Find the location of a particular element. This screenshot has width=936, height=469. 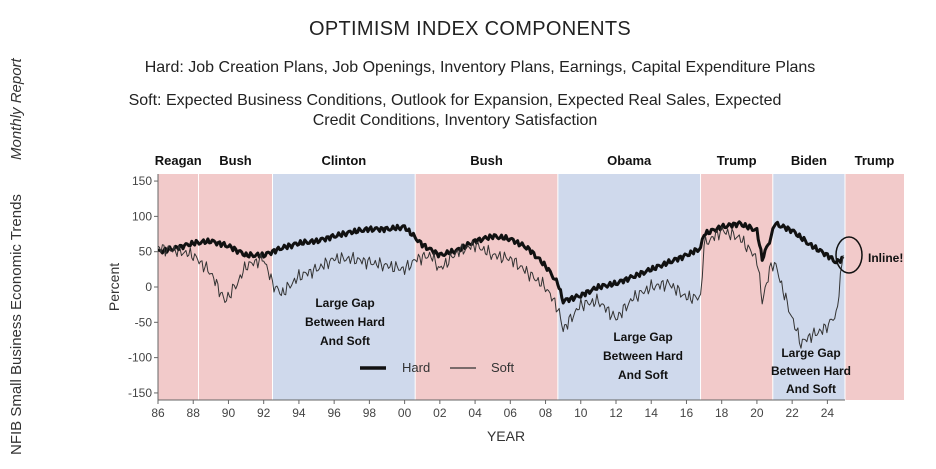

gap-annotation-2-line1: Large Gap is located at coordinates (642, 337).